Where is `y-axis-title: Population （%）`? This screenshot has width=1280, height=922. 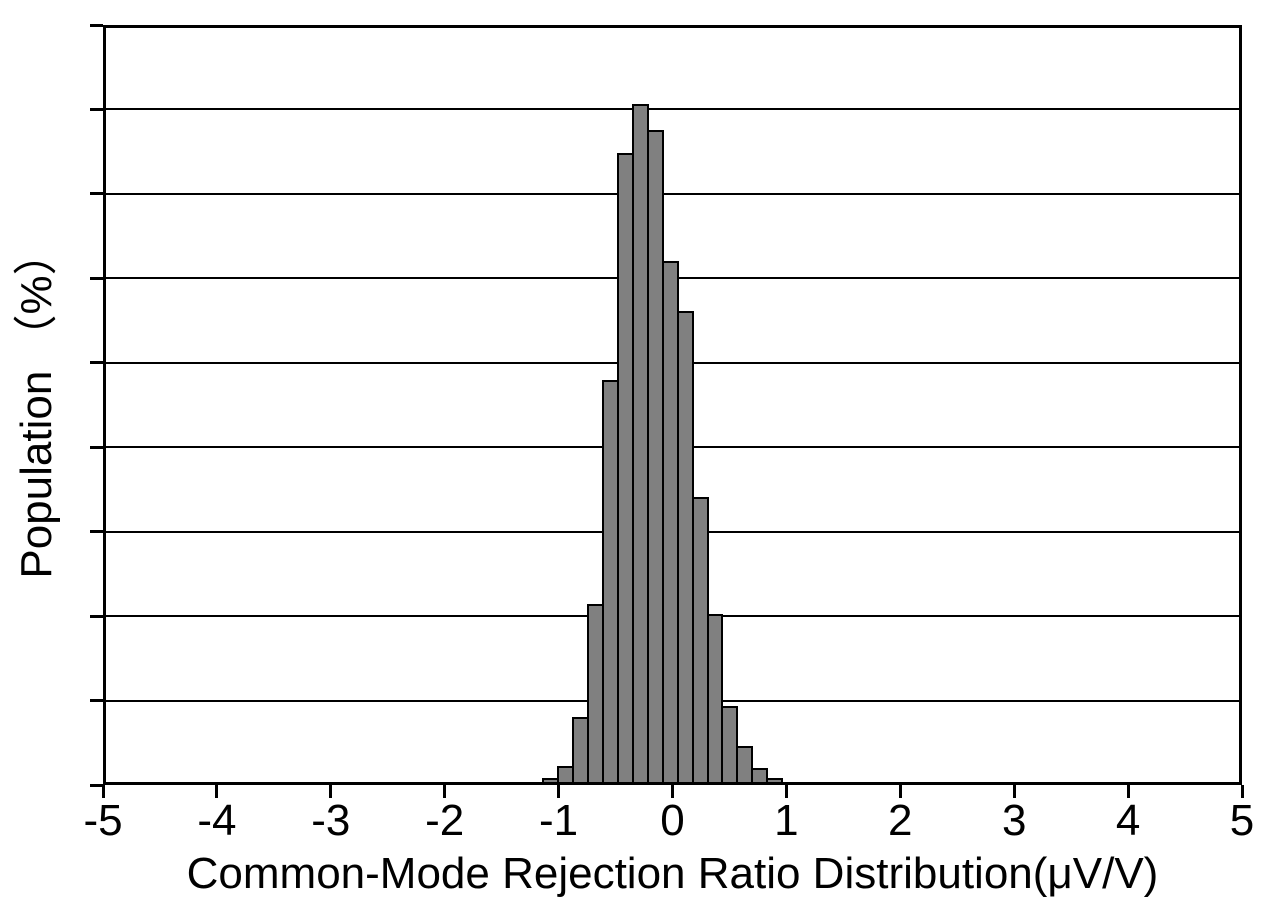
y-axis-title: Population （%） is located at coordinates (36, 405).